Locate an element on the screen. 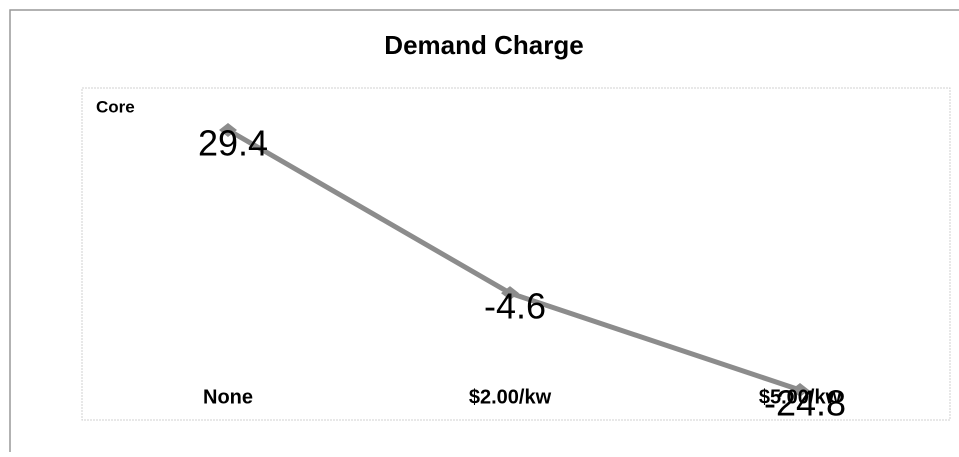  data-label: 29.4 is located at coordinates (233, 143).